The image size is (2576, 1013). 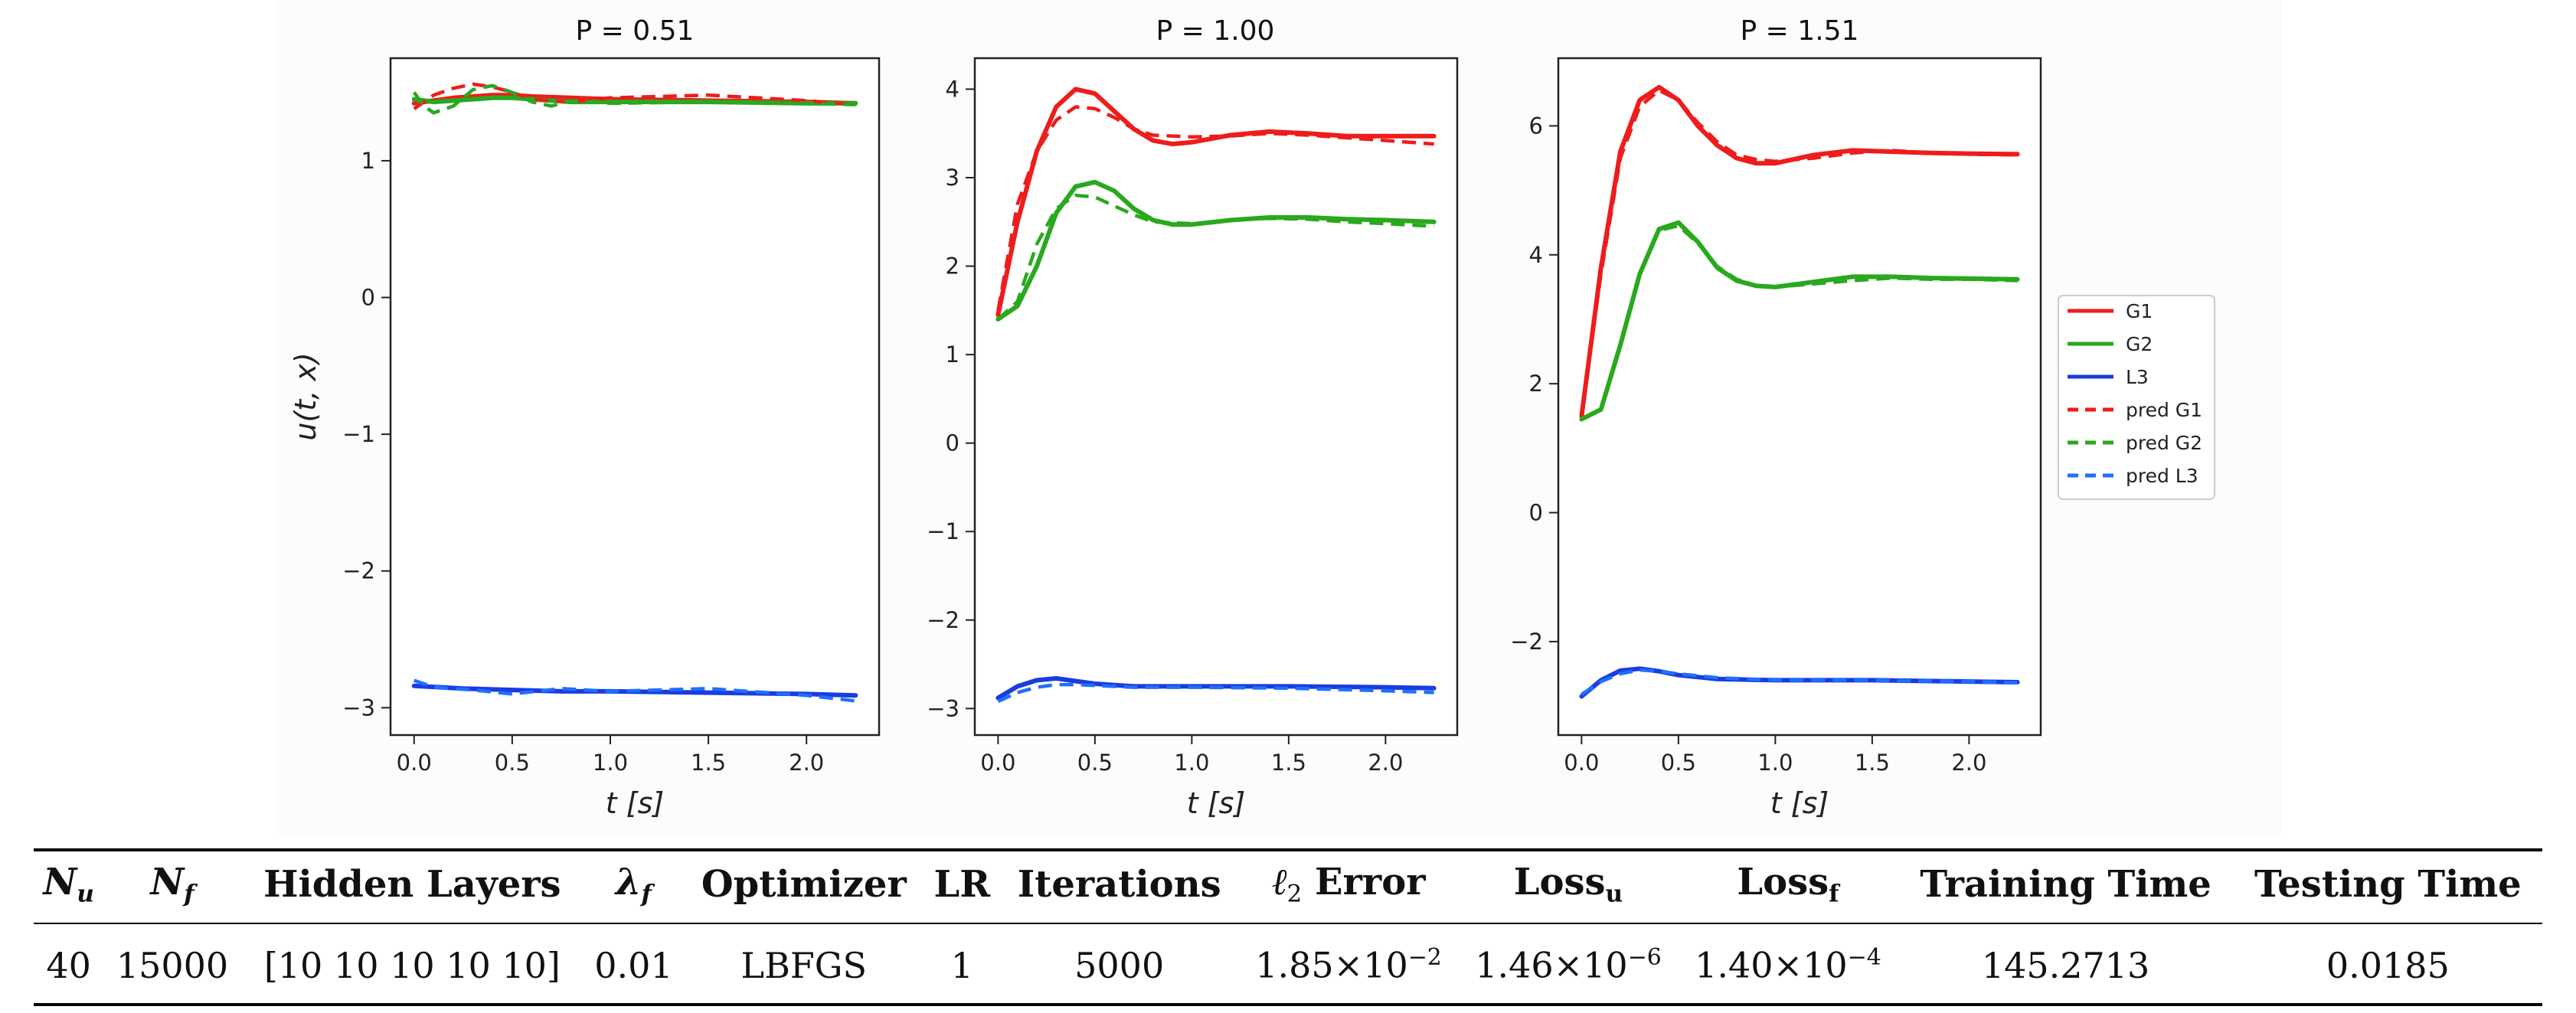 What do you see at coordinates (60, 882) in the screenshot?
I see `header-nu-base: N` at bounding box center [60, 882].